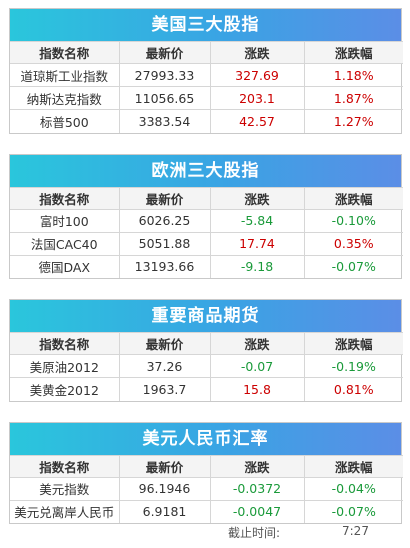 The height and width of the screenshot is (548, 410). Describe the element at coordinates (164, 220) in the screenshot. I see `cell-price: 6026.25` at that location.